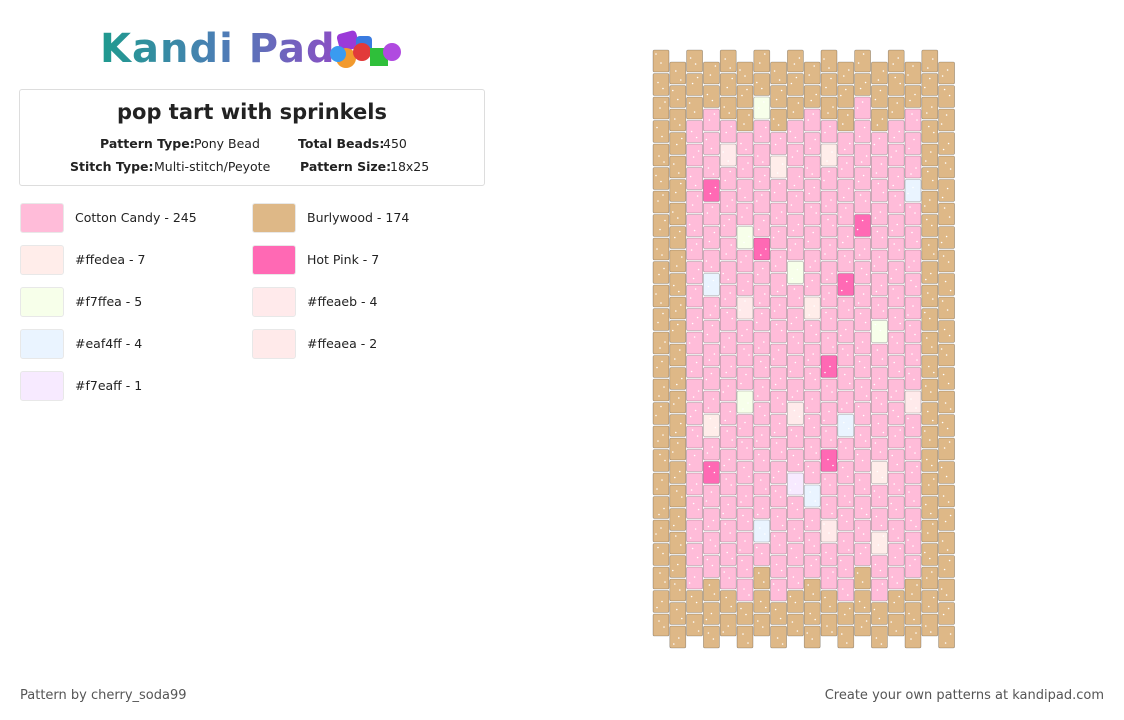  I want to click on logo: Kandi Pad, so click(218, 49).